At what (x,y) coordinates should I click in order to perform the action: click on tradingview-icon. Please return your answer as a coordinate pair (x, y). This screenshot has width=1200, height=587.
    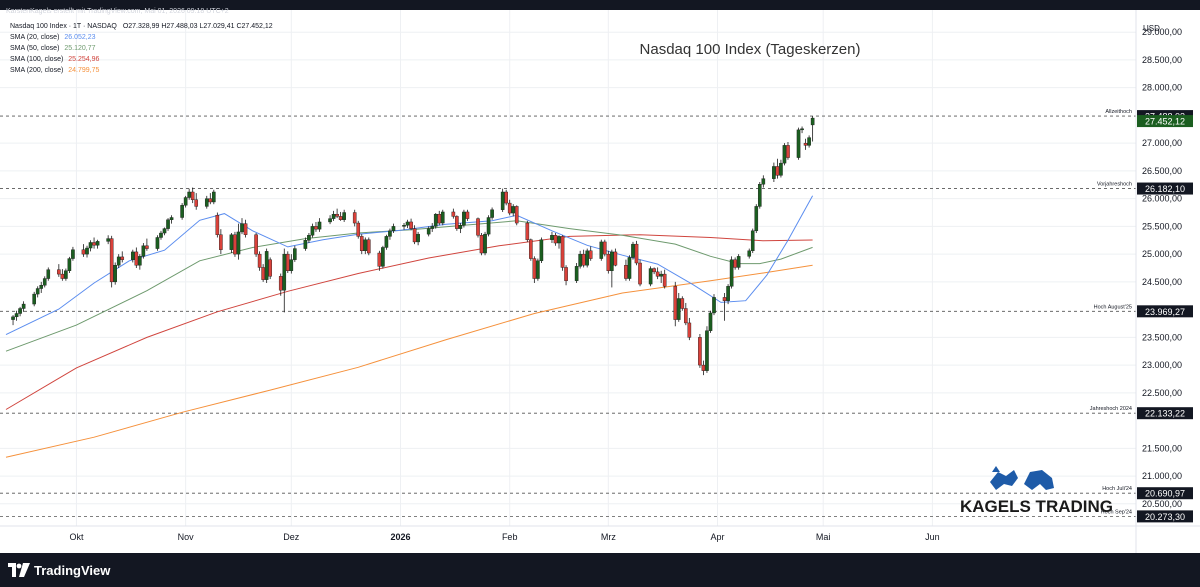
    Looking at the image, I should click on (19, 570).